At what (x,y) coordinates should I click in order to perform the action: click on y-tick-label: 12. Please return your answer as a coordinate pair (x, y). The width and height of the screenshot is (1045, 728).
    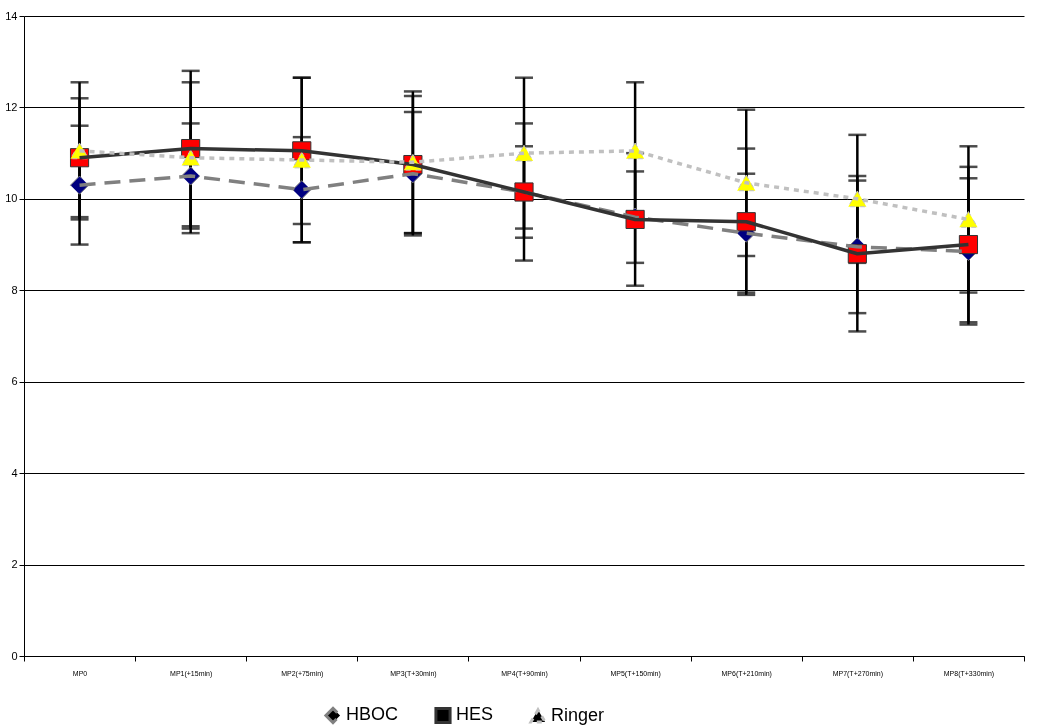
    Looking at the image, I should click on (11, 106).